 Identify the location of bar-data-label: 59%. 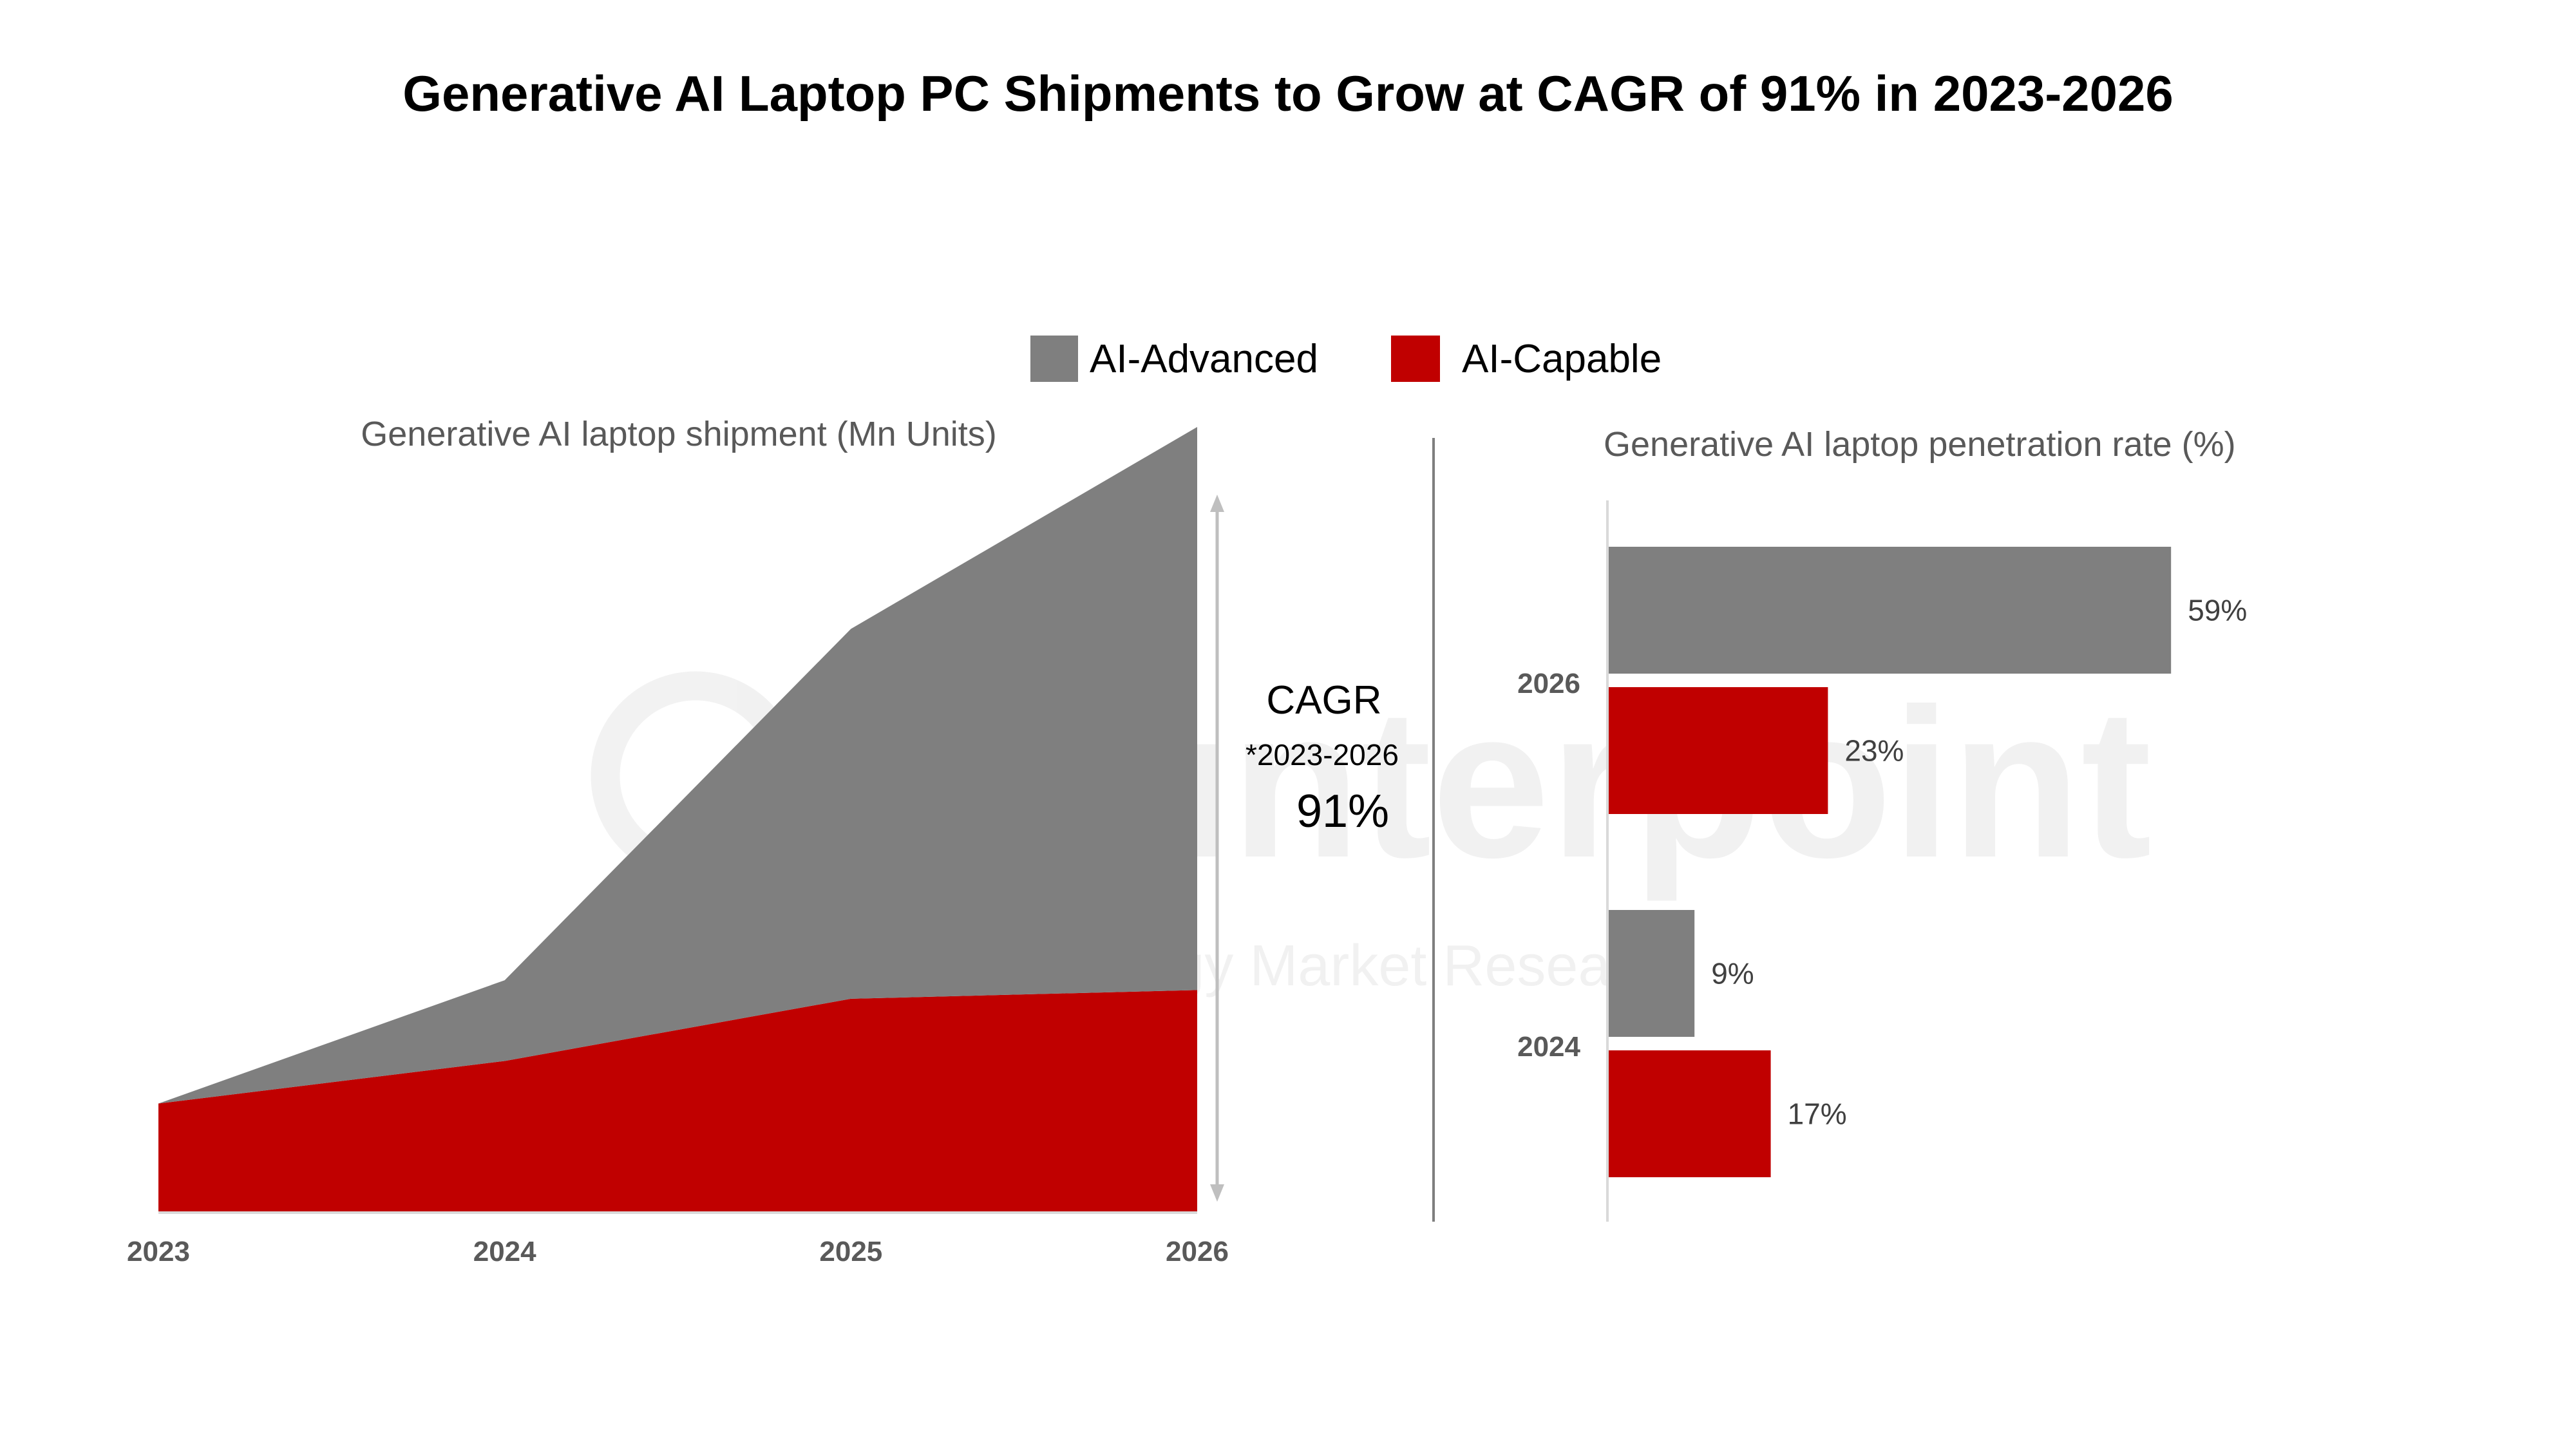
(2217, 610).